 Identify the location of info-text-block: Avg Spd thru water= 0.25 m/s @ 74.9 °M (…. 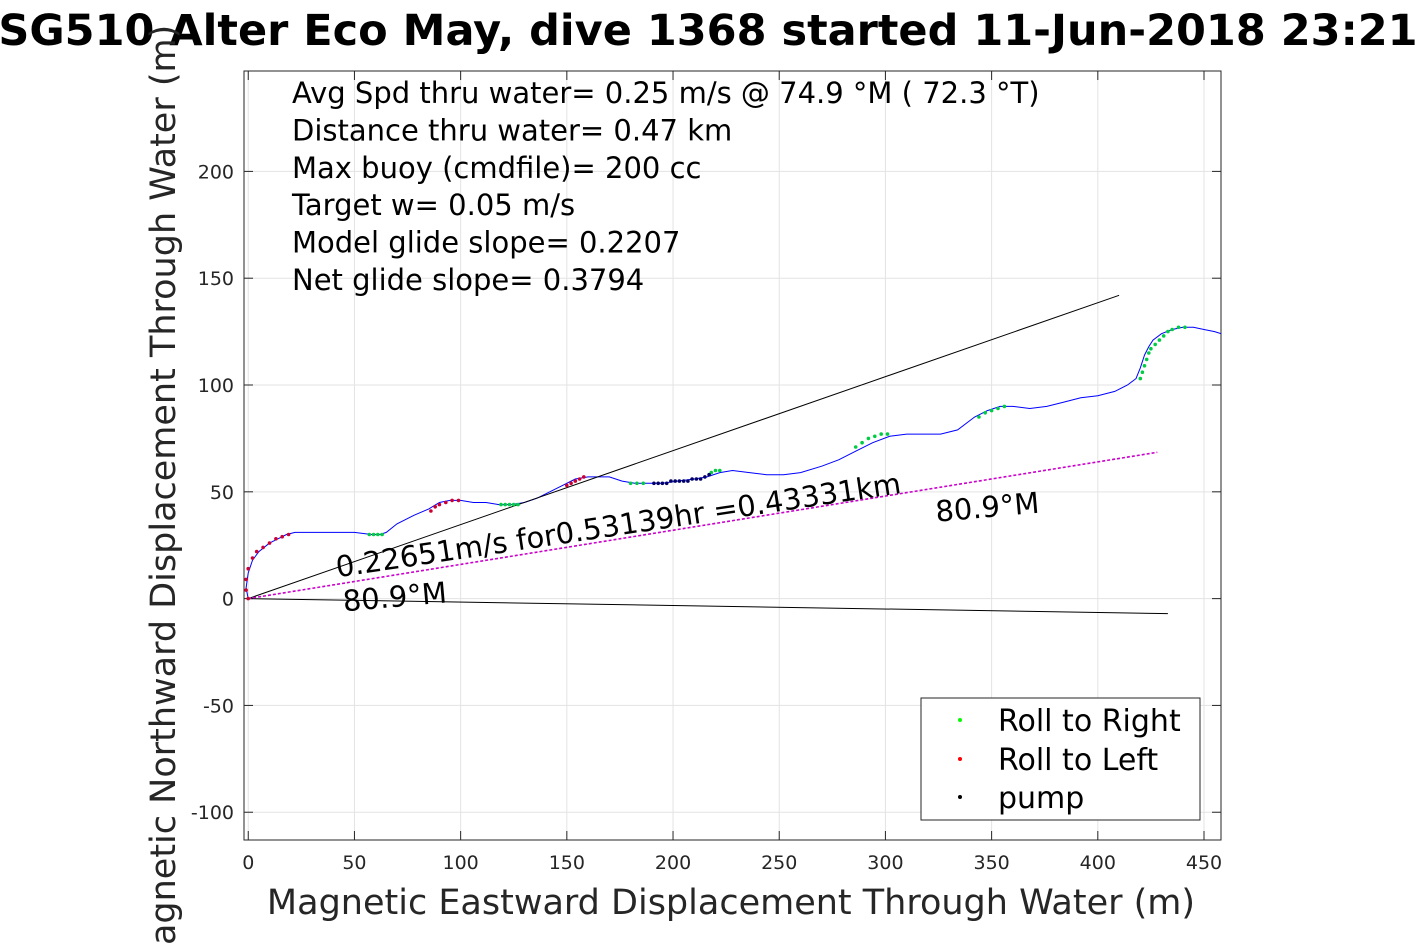
(665, 186).